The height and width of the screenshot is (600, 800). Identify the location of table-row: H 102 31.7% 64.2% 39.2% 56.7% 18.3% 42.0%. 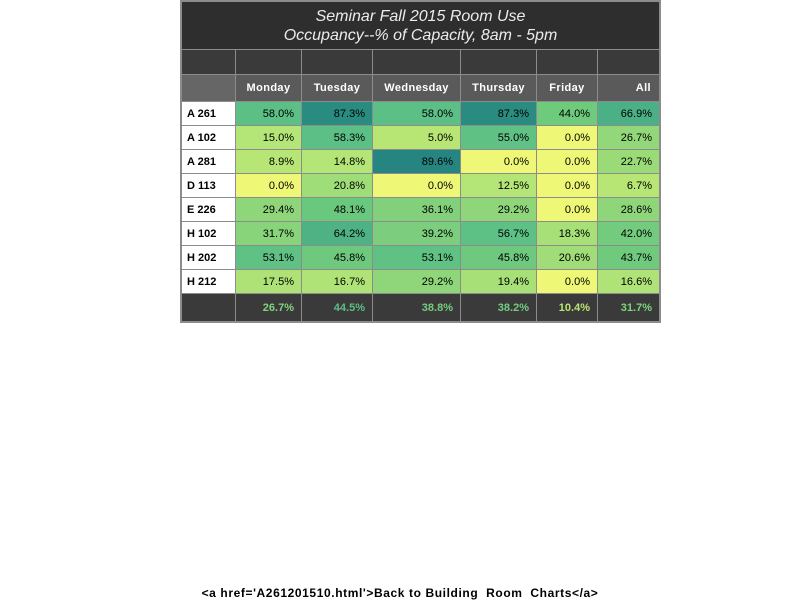
(420, 233).